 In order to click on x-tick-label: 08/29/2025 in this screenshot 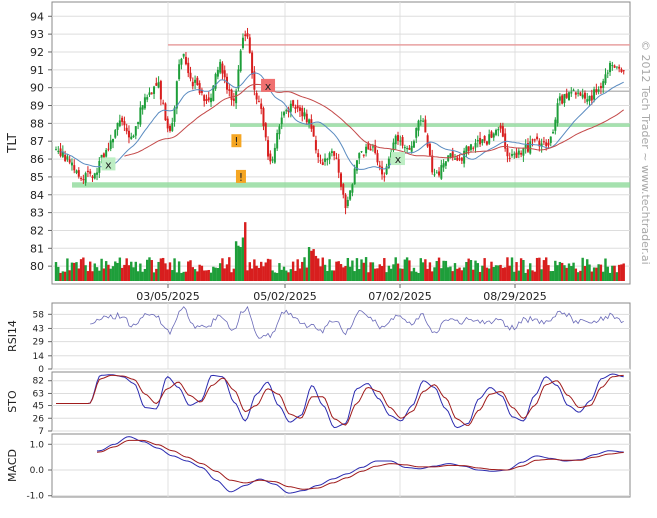, I will do `click(514, 296)`.